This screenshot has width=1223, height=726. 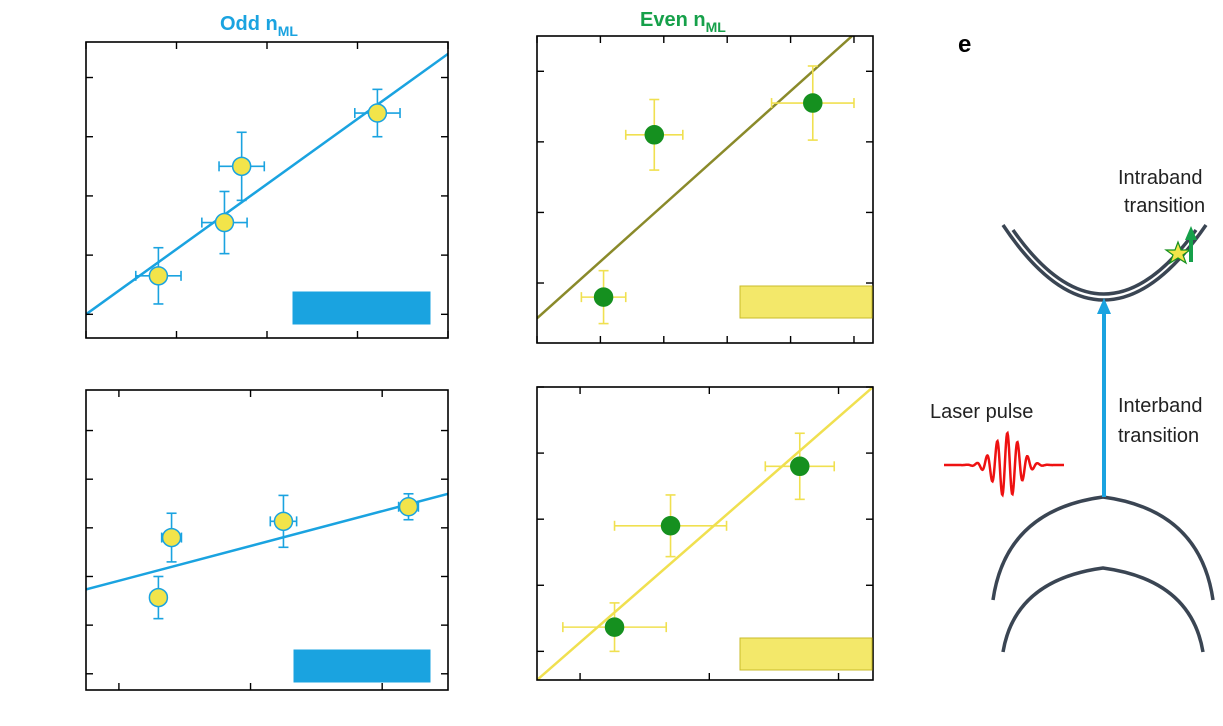 I want to click on panel-a, so click(x=267, y=190).